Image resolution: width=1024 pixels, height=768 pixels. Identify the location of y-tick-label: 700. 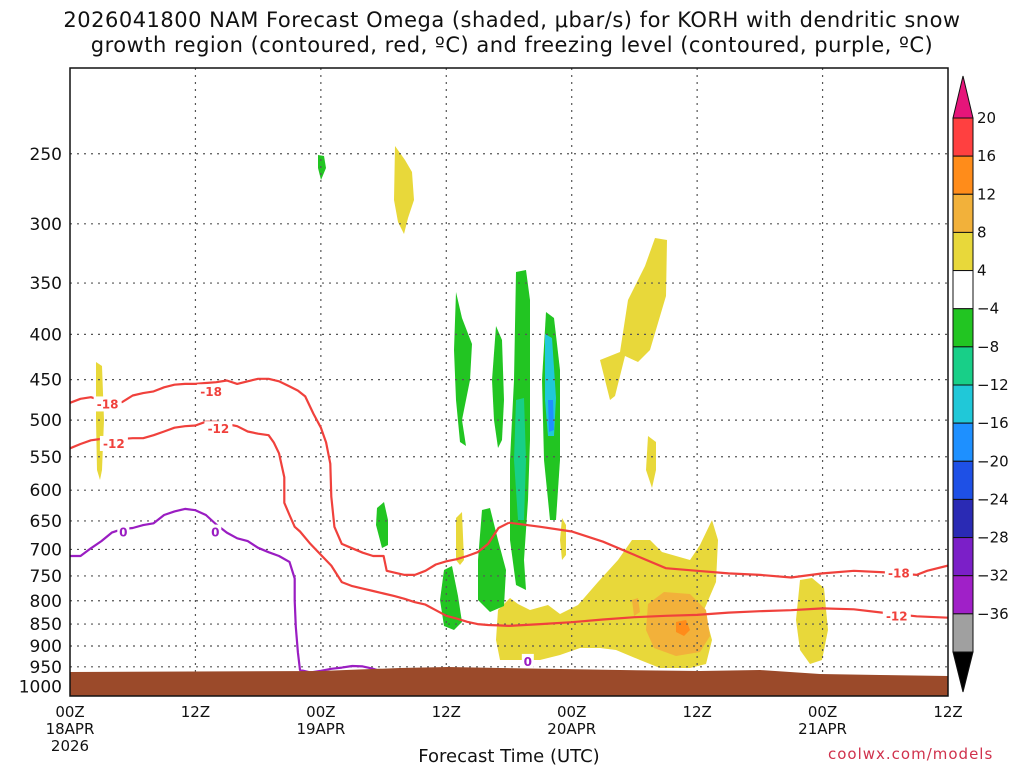
(46, 550).